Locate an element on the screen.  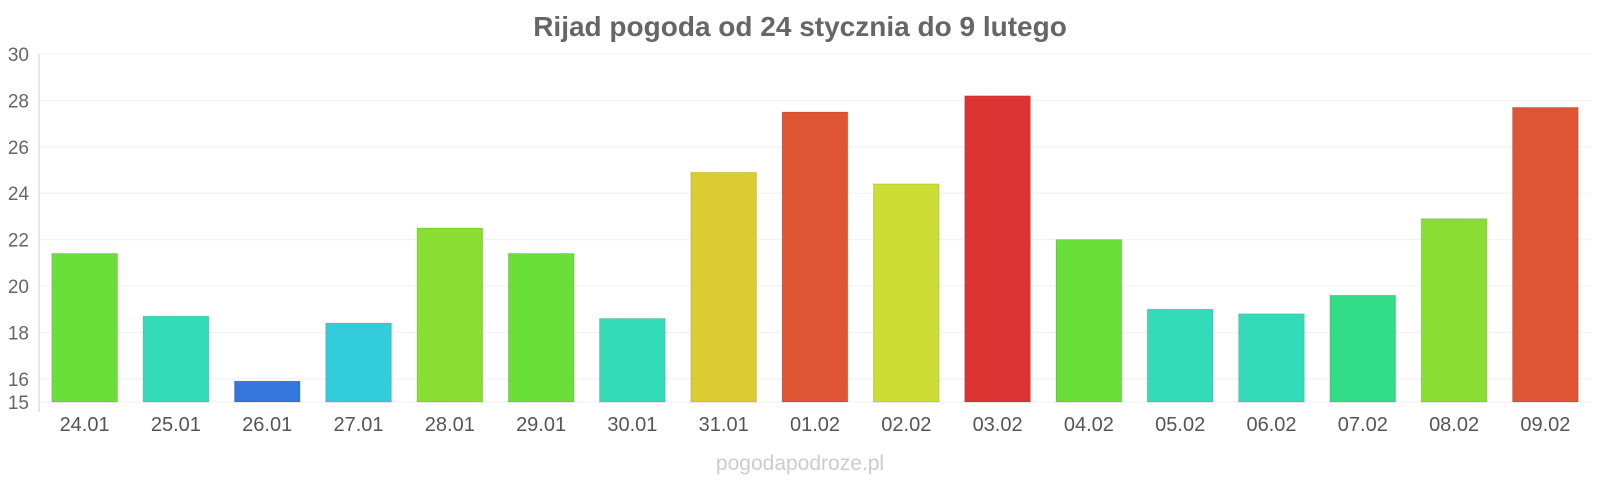
x-tick-label: 06.02 is located at coordinates (1271, 425).